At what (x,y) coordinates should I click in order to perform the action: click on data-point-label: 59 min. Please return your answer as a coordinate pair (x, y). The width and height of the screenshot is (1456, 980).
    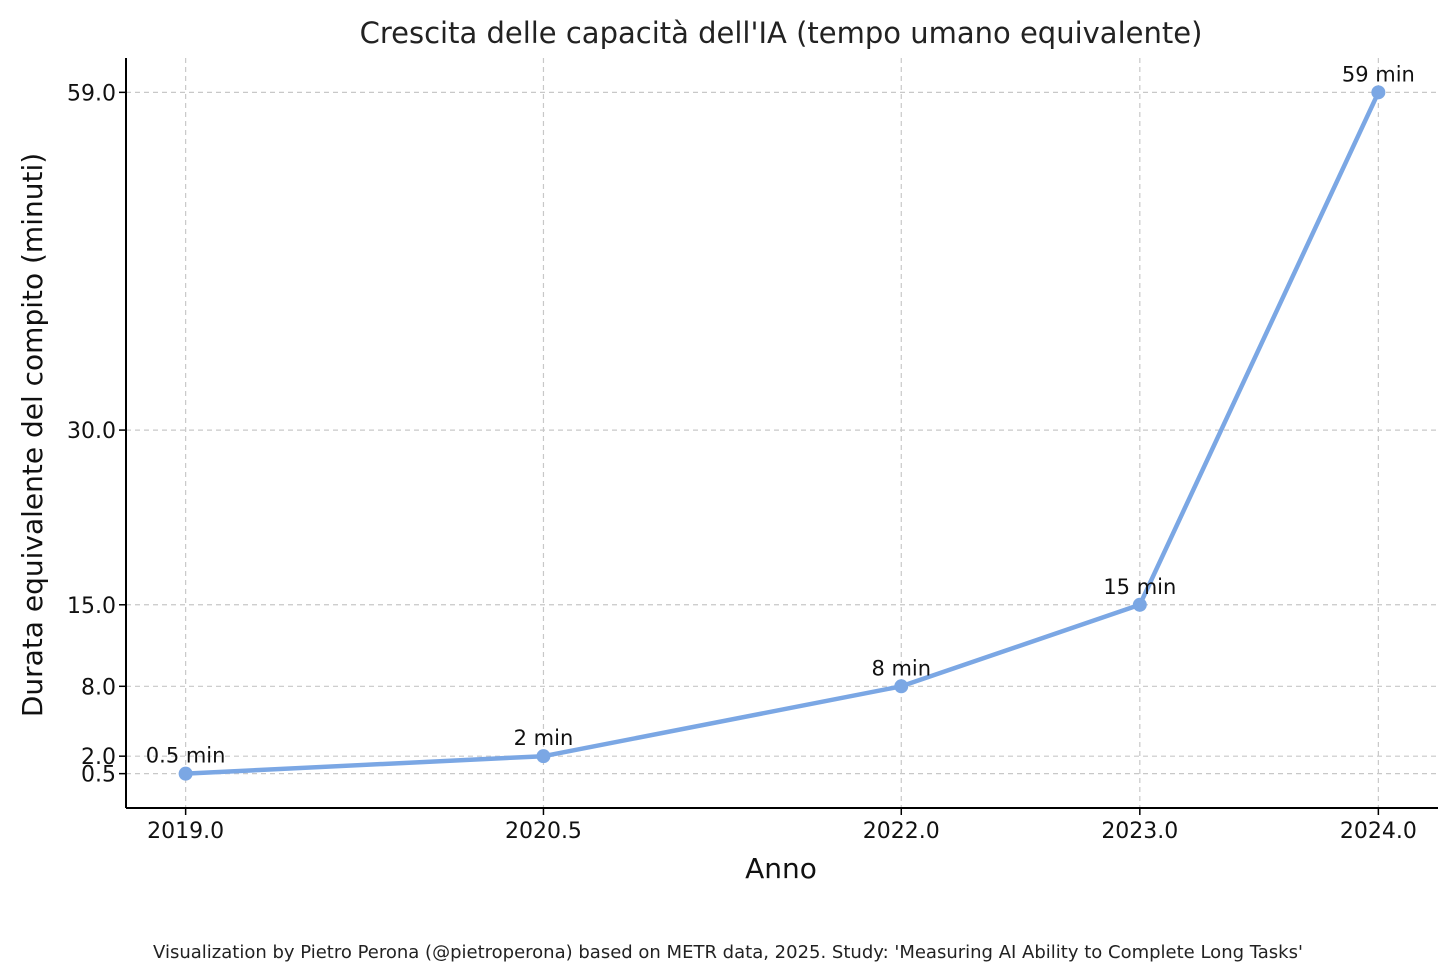
    Looking at the image, I should click on (1378, 74).